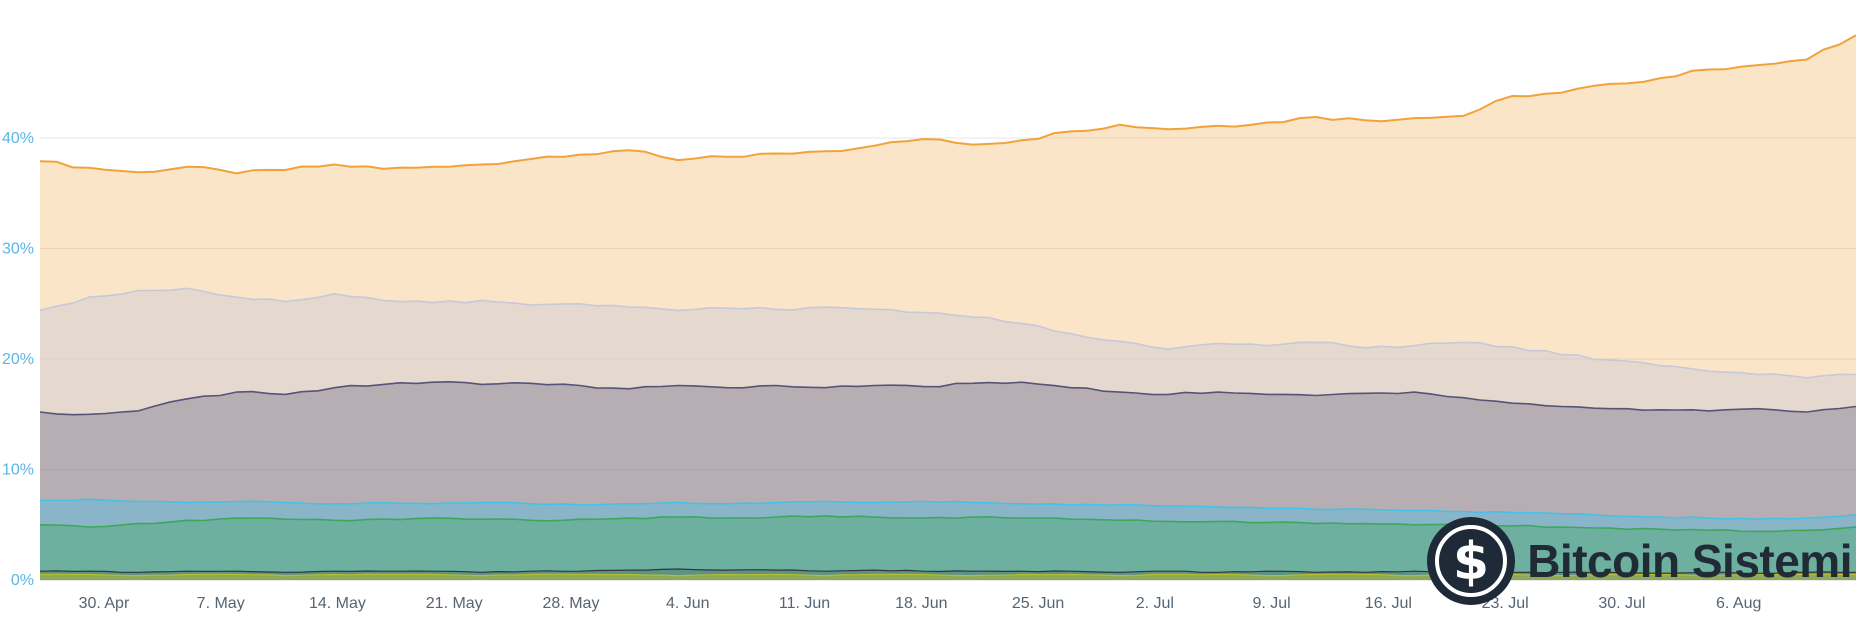  Describe the element at coordinates (947, 398) in the screenshot. I see `area-line-navy-dominance-area` at that location.